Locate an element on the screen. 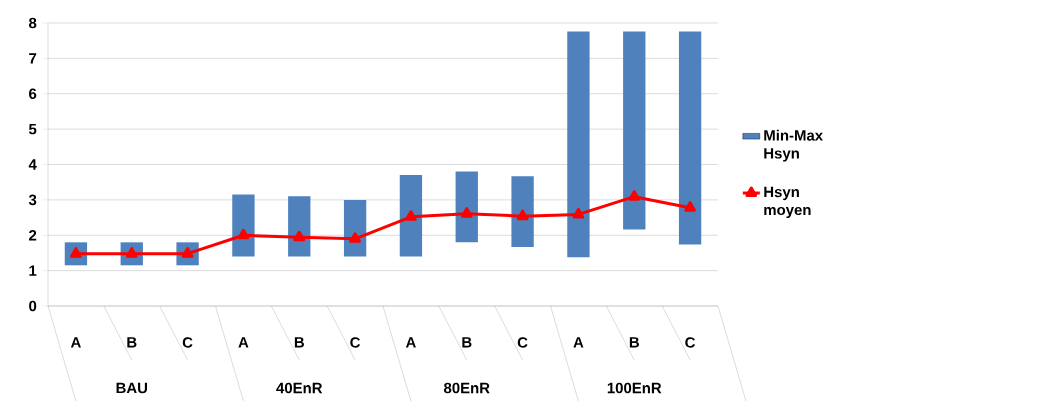  text: 40EnR is located at coordinates (299, 388).